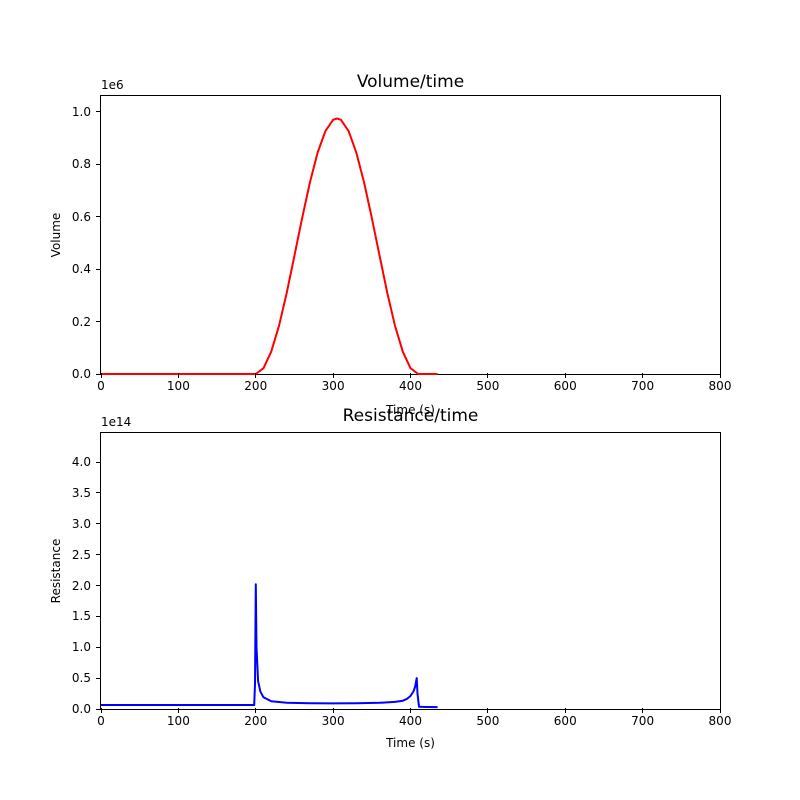  Describe the element at coordinates (410, 82) in the screenshot. I see `volume-plot-title: Volume/time` at that location.